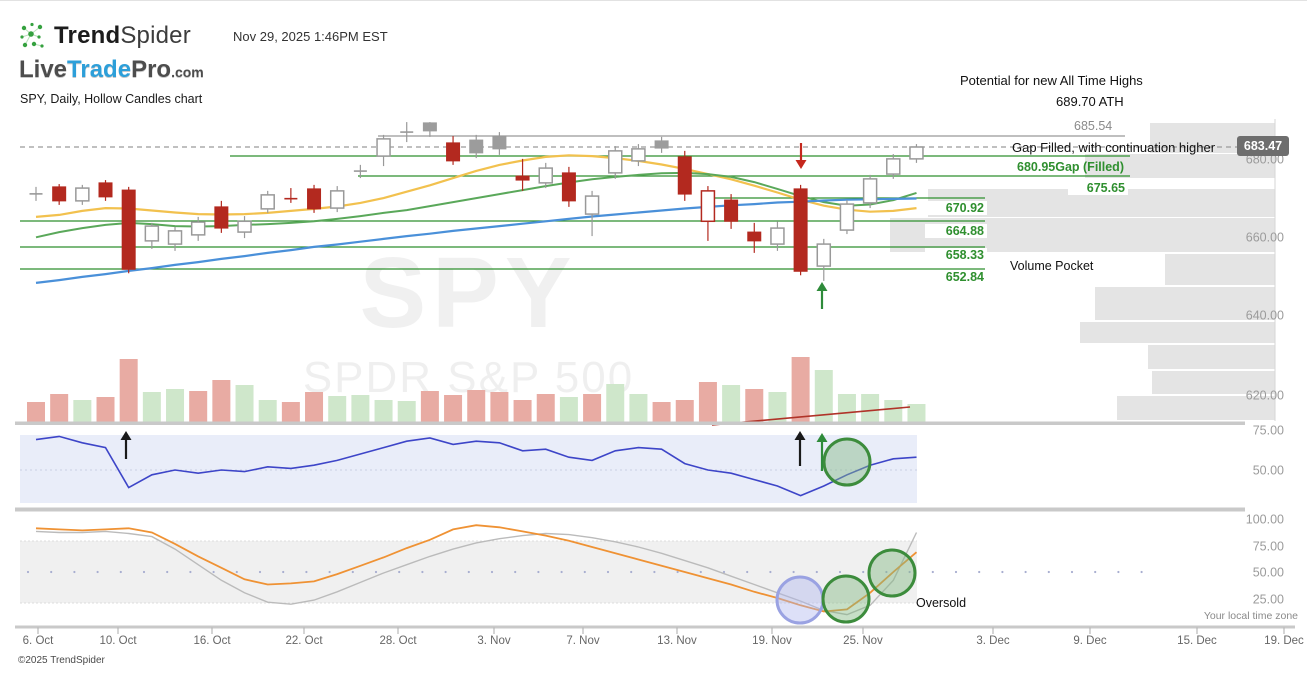 Image resolution: width=1307 pixels, height=673 pixels. Describe the element at coordinates (212, 641) in the screenshot. I see `x-axis-label: 16. Oct` at that location.